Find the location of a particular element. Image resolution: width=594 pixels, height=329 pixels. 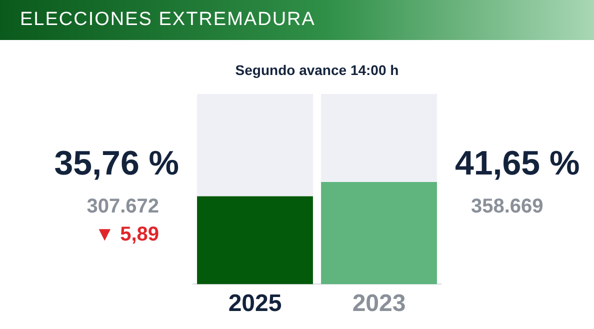

text: ▼ 5,89 is located at coordinates (127, 235).